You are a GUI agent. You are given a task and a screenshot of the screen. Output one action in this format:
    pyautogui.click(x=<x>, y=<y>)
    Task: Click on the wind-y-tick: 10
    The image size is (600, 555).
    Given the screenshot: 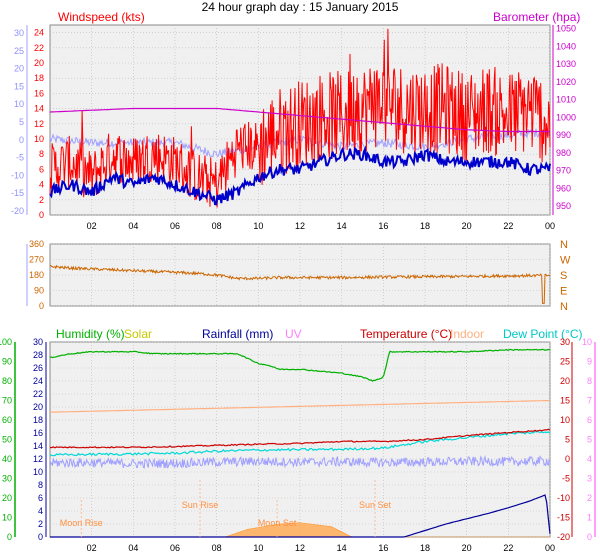 What is the action you would take?
    pyautogui.click(x=39, y=139)
    